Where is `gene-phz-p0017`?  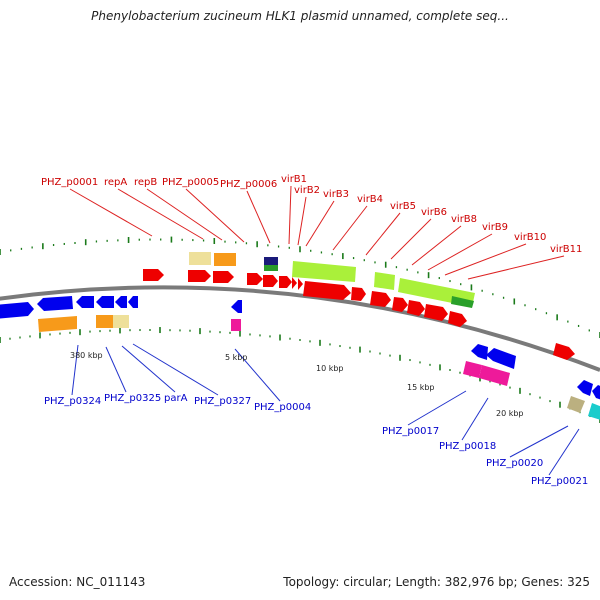
gene-phz-p0017 is located at coordinates (479, 352).